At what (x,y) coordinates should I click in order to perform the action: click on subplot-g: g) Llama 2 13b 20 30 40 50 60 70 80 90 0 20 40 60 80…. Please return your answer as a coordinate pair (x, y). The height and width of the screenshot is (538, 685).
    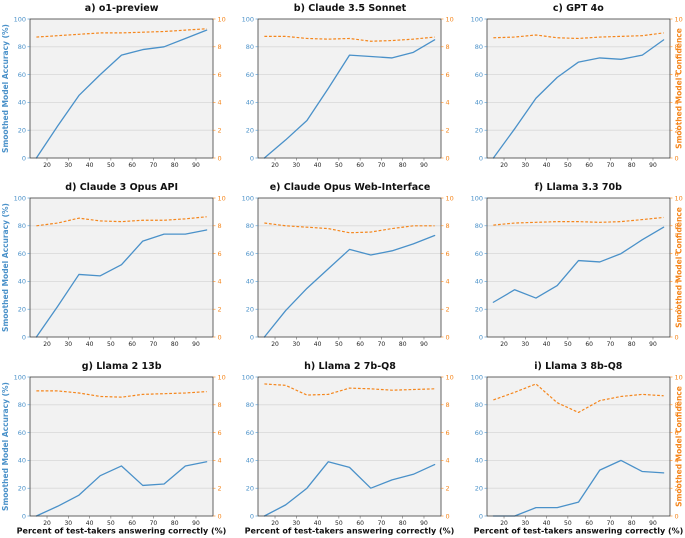
    Looking at the image, I should click on (114, 448).